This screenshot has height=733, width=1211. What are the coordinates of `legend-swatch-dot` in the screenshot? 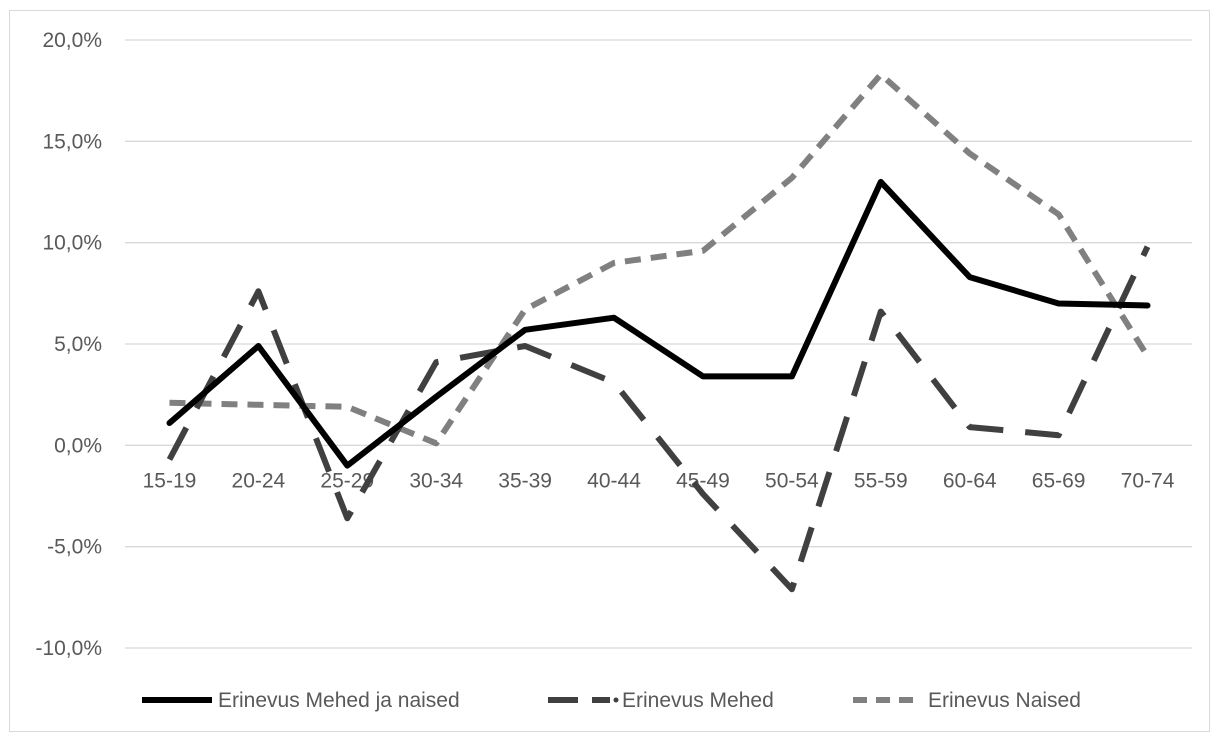 It's located at (616, 700).